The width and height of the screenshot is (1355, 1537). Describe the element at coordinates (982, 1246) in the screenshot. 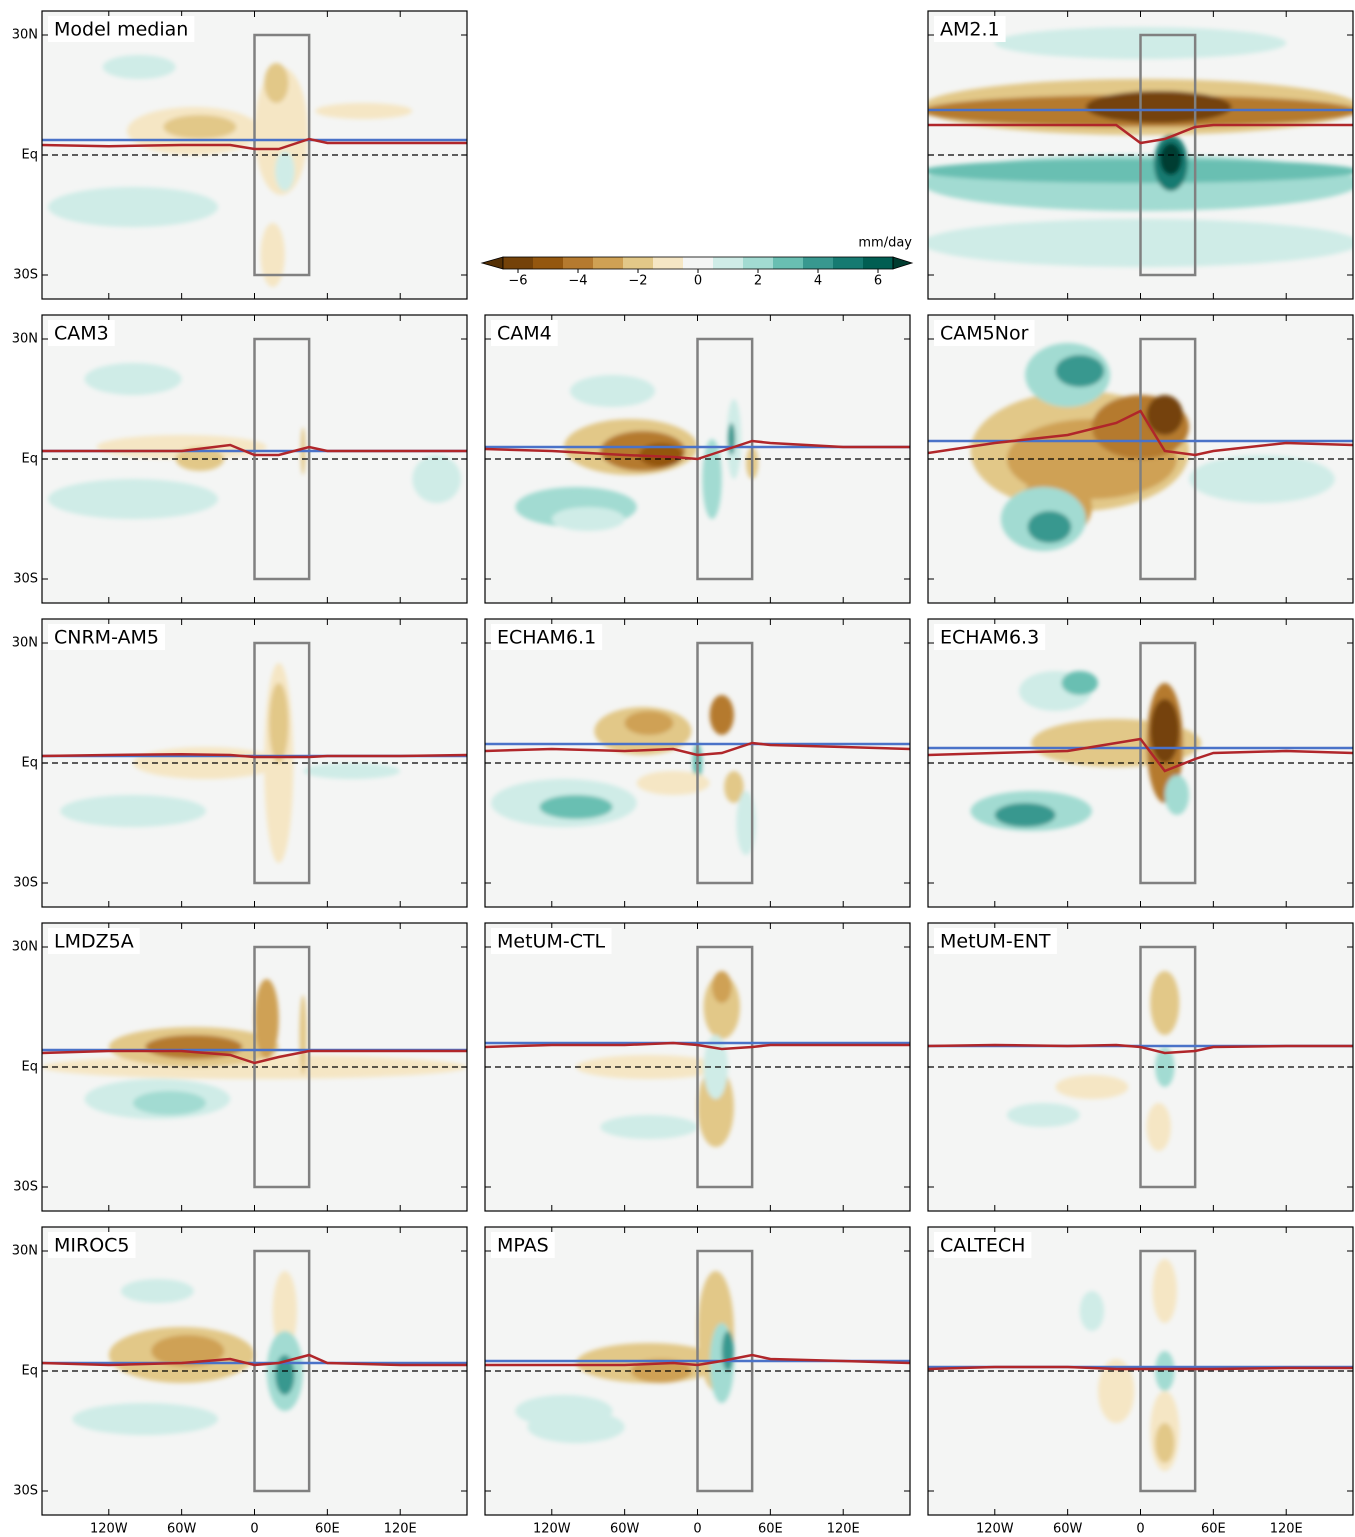

I see `panel-title: CALTECH` at that location.